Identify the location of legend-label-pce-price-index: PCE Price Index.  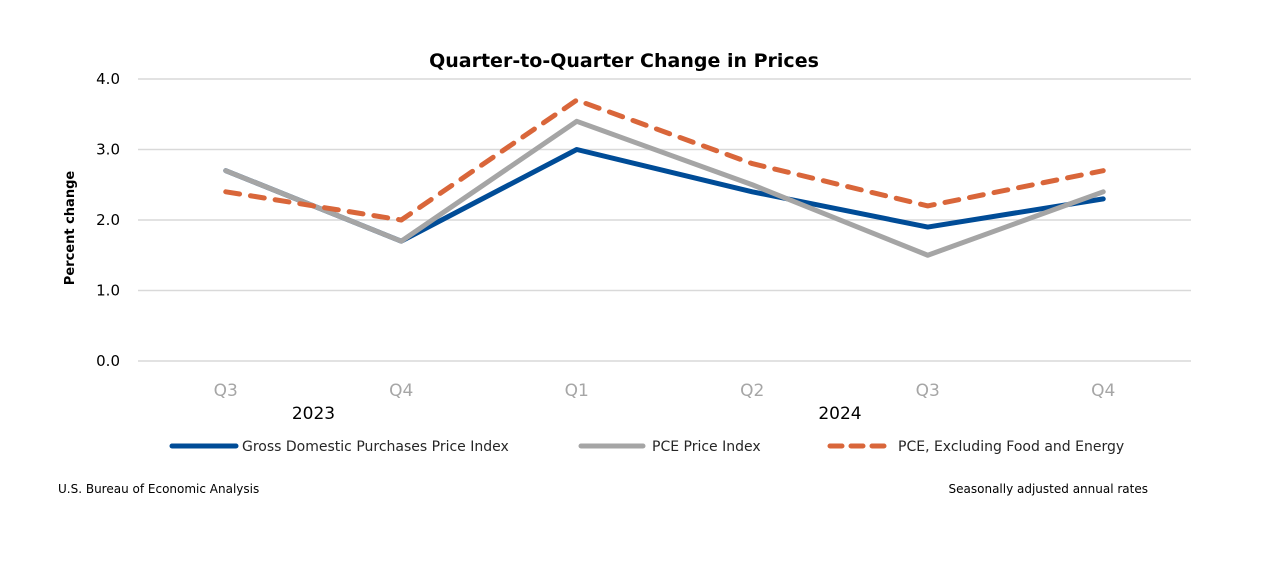
(706, 447).